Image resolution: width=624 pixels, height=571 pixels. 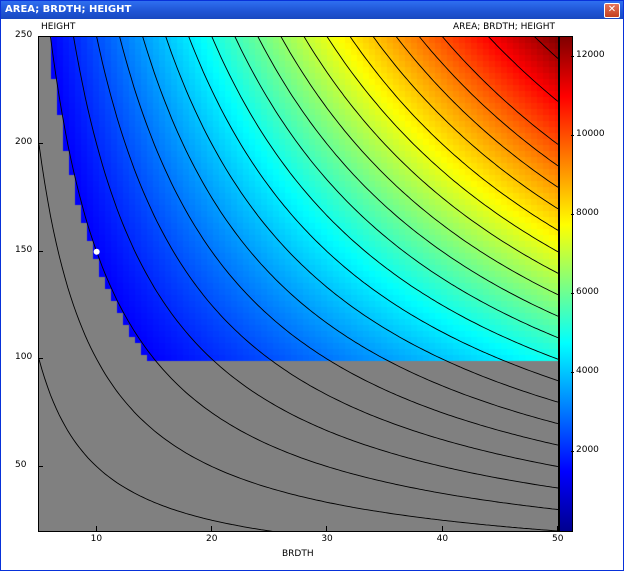 What do you see at coordinates (566, 284) in the screenshot?
I see `colorbar` at bounding box center [566, 284].